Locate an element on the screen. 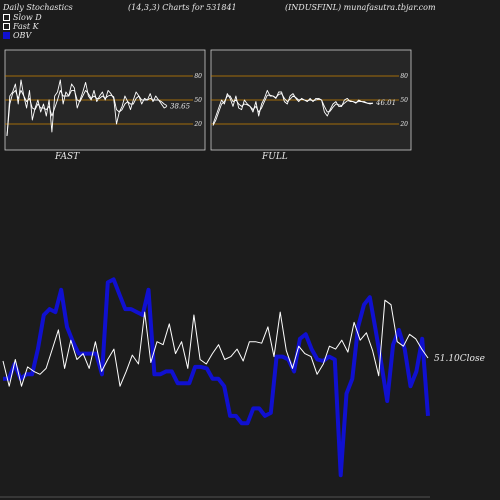 The width and height of the screenshot is (500, 500). panel-label-fast: FAST is located at coordinates (67, 157).